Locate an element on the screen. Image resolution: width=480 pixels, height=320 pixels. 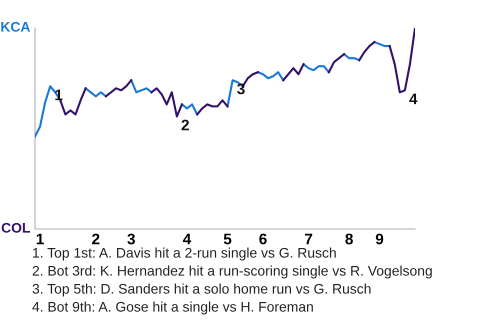
text: 4. Bot 9th: A. Gose hit a single vs H. Foreman is located at coordinates (172, 308).